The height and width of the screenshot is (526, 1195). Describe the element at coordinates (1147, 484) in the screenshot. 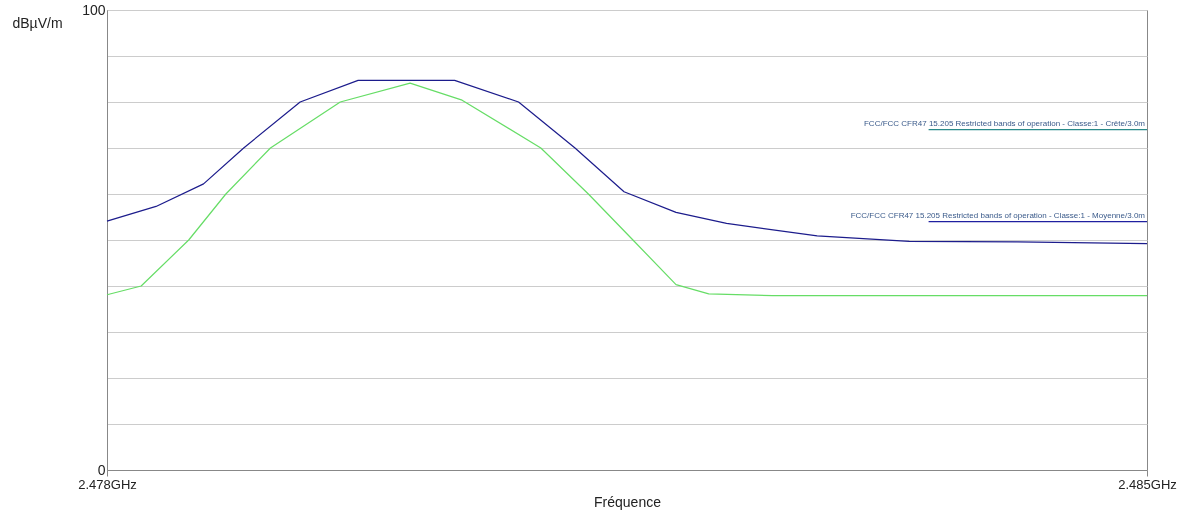

I see `x-tick-label: 2.485GHz` at that location.